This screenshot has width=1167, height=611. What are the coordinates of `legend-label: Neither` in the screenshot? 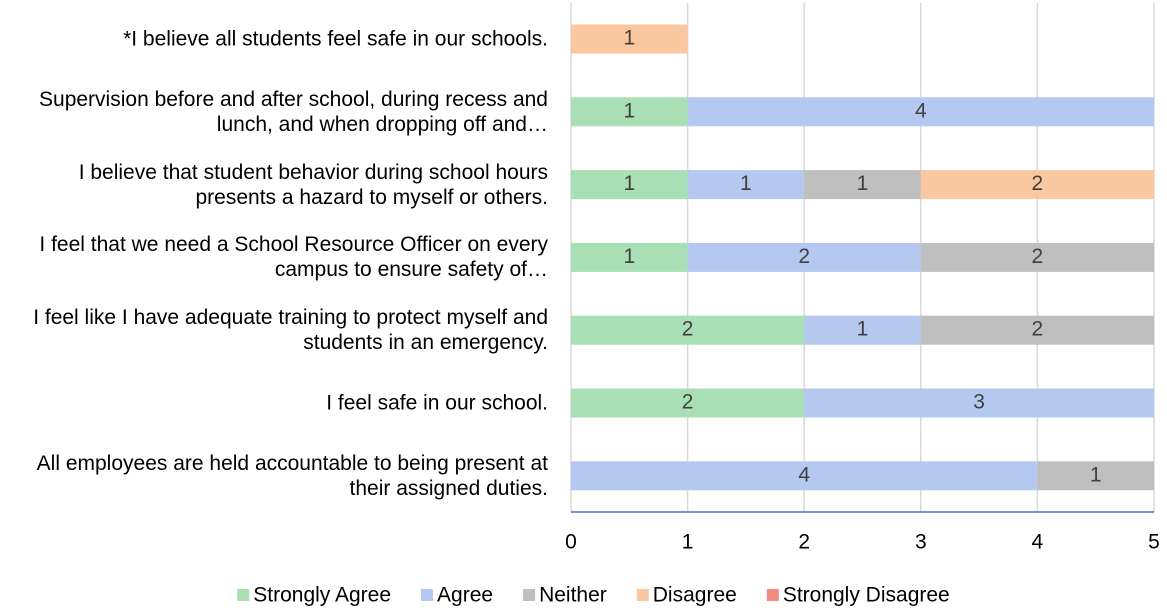 It's located at (573, 595).